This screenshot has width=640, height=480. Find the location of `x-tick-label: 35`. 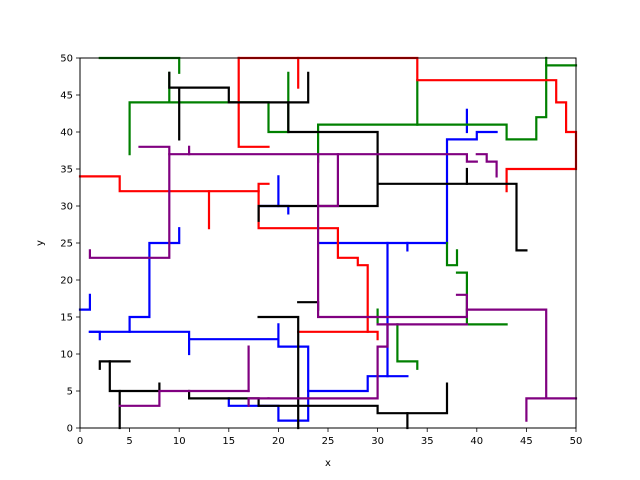

x-tick-label: 35 is located at coordinates (427, 441).